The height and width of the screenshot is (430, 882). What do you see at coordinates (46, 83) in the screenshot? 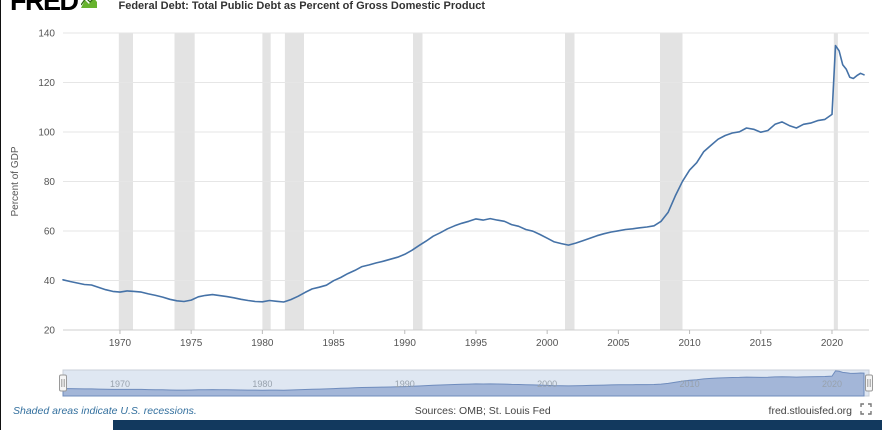
I see `y-tick-label: 120` at bounding box center [46, 83].